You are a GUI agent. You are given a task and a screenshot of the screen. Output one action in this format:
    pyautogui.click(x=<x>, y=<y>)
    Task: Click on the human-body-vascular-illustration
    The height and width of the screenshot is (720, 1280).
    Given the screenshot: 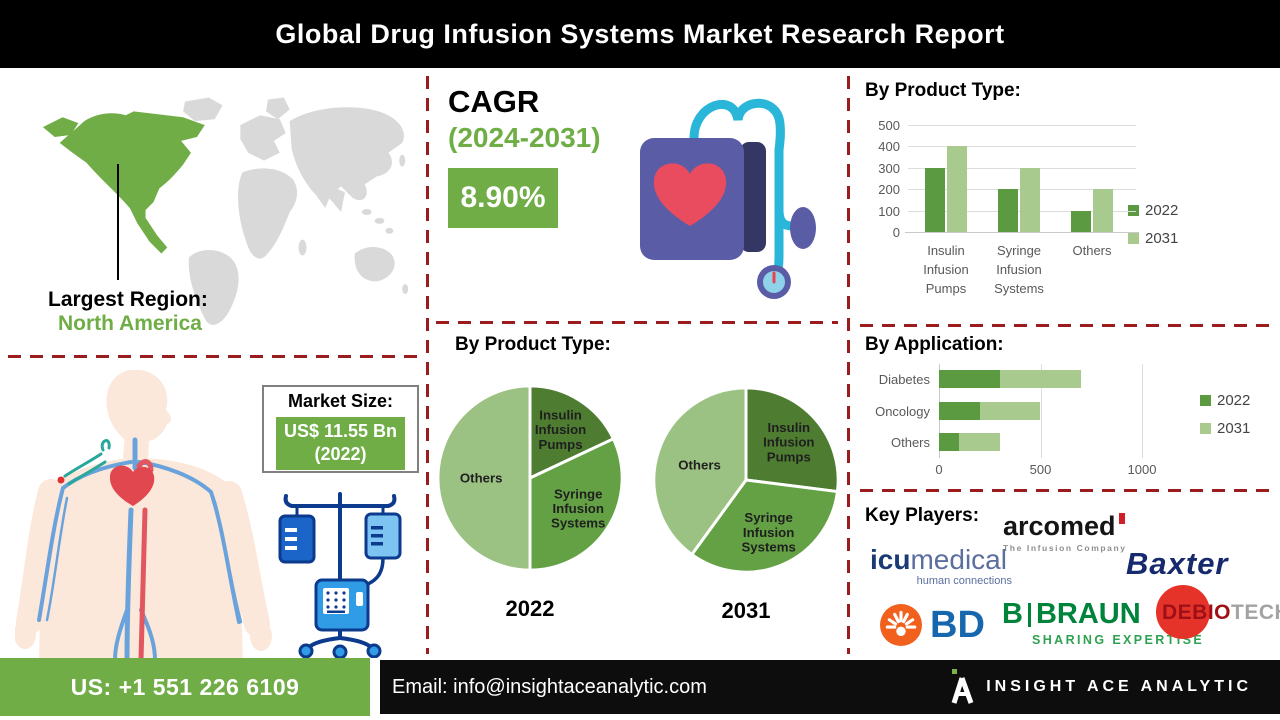 What is the action you would take?
    pyautogui.click(x=143, y=515)
    